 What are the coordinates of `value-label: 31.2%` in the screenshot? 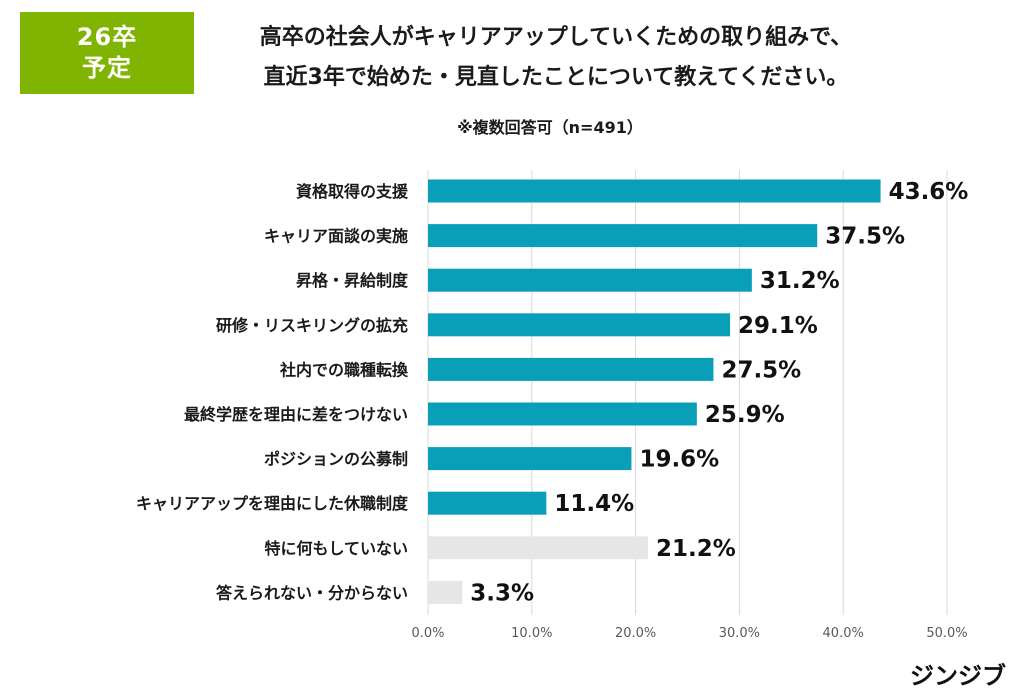 It's located at (800, 281).